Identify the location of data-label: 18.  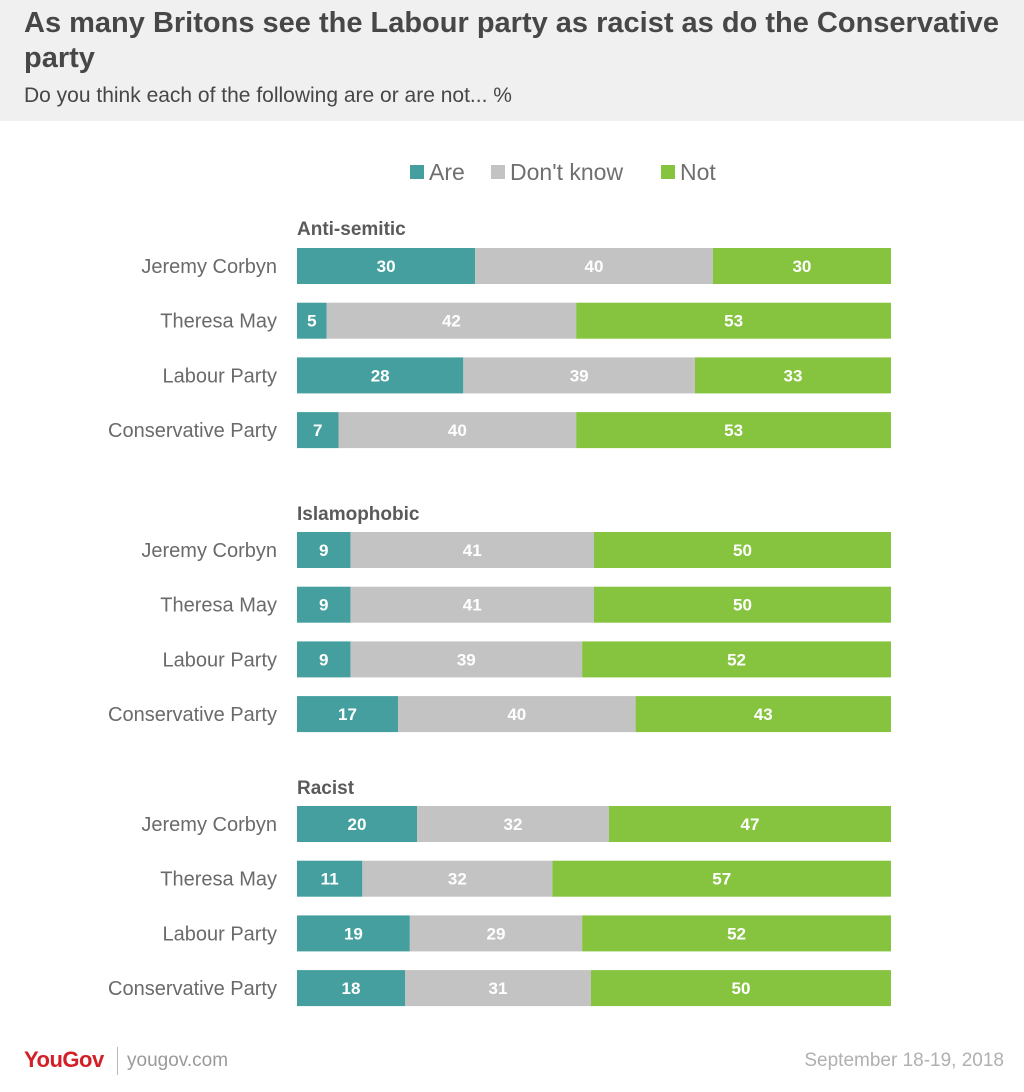
(351, 988).